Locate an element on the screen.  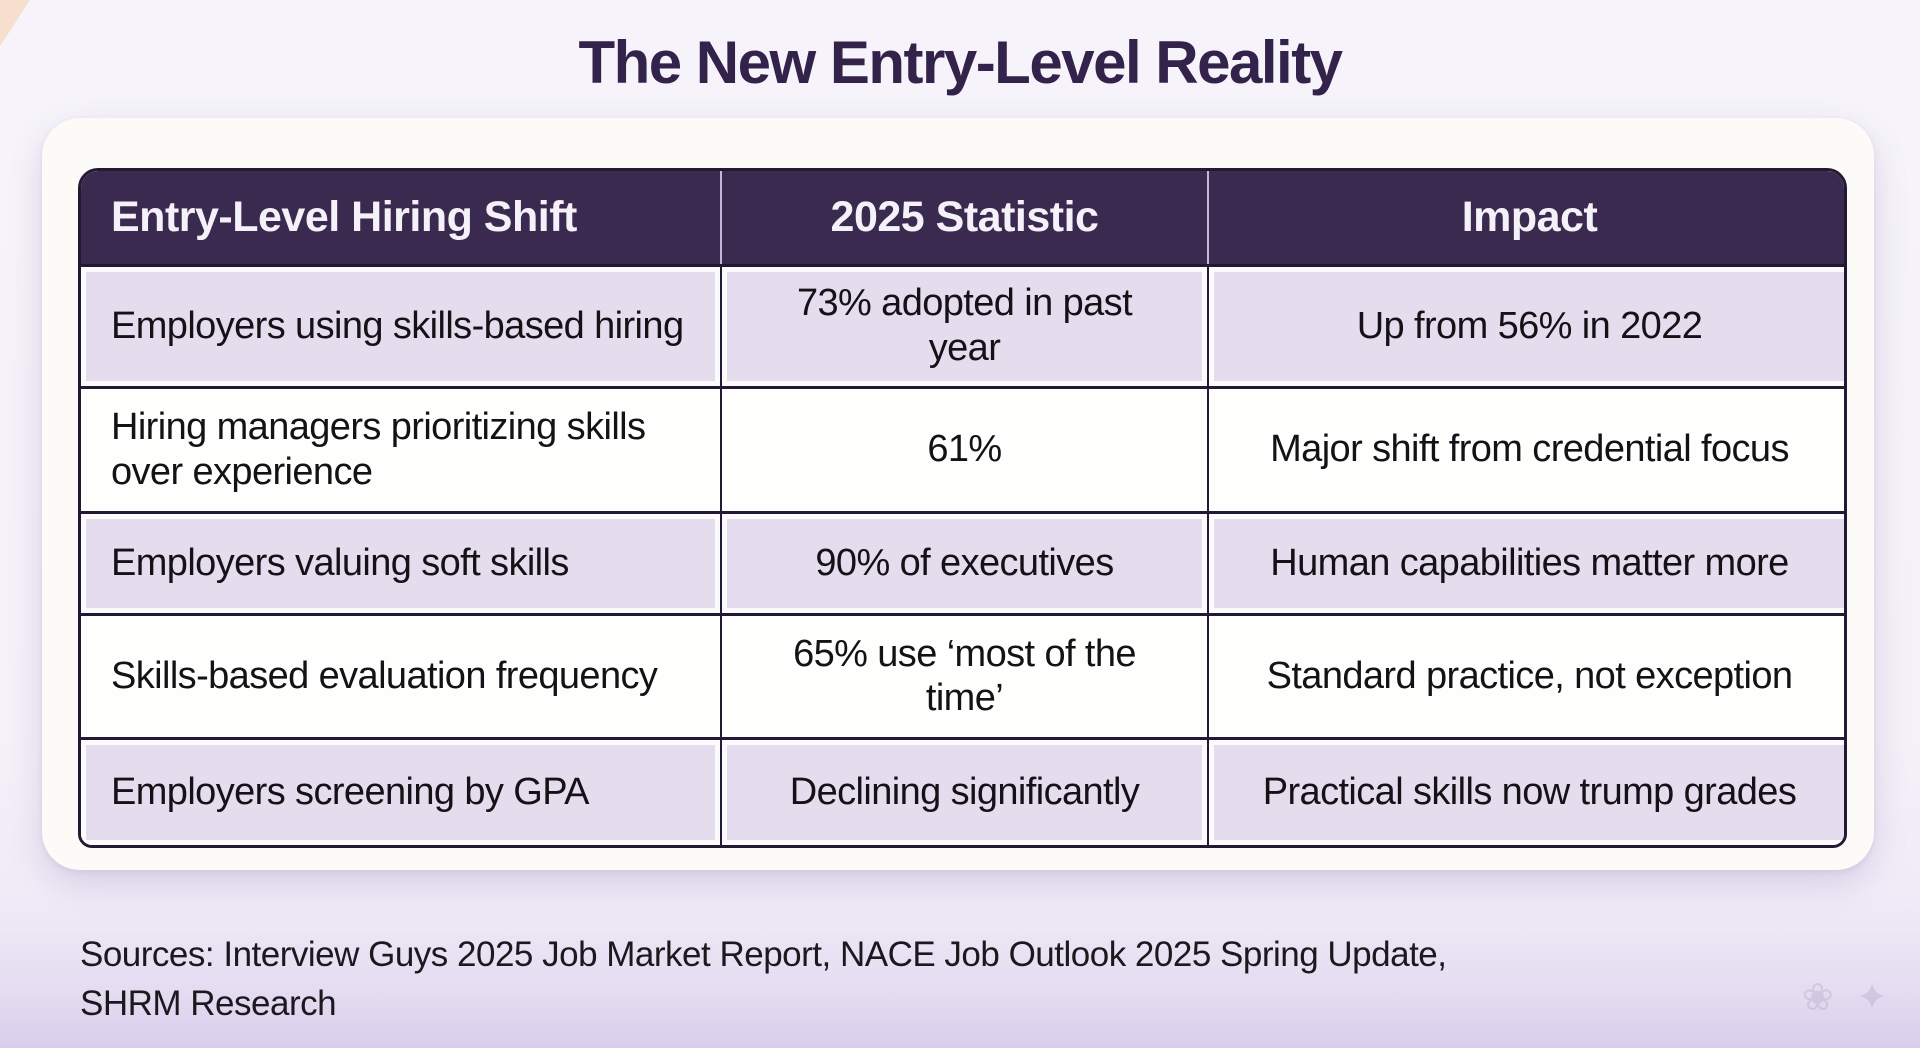
cell-statistic: 90% of executives is located at coordinates (964, 562).